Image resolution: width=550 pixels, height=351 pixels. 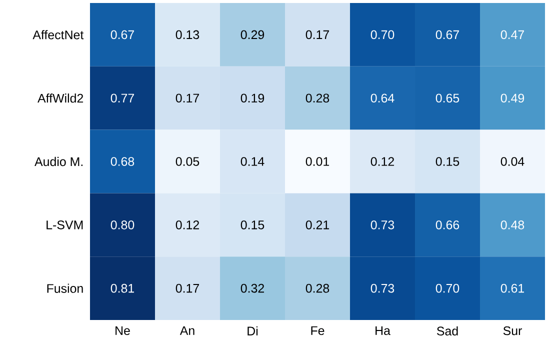 I want to click on data-label: 0.14, so click(x=252, y=161).